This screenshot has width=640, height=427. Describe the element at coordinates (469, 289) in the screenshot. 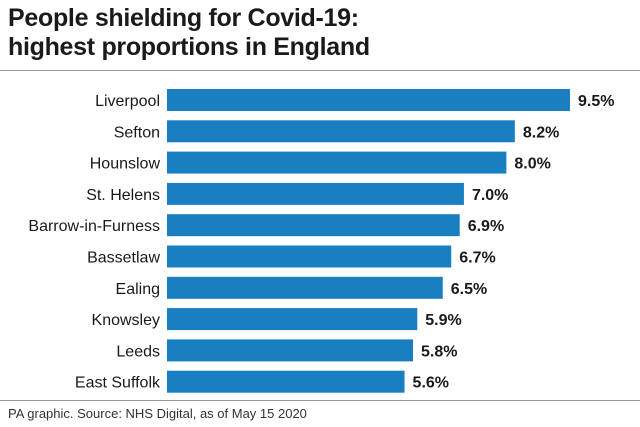

I see `value-label: 6.5%` at that location.